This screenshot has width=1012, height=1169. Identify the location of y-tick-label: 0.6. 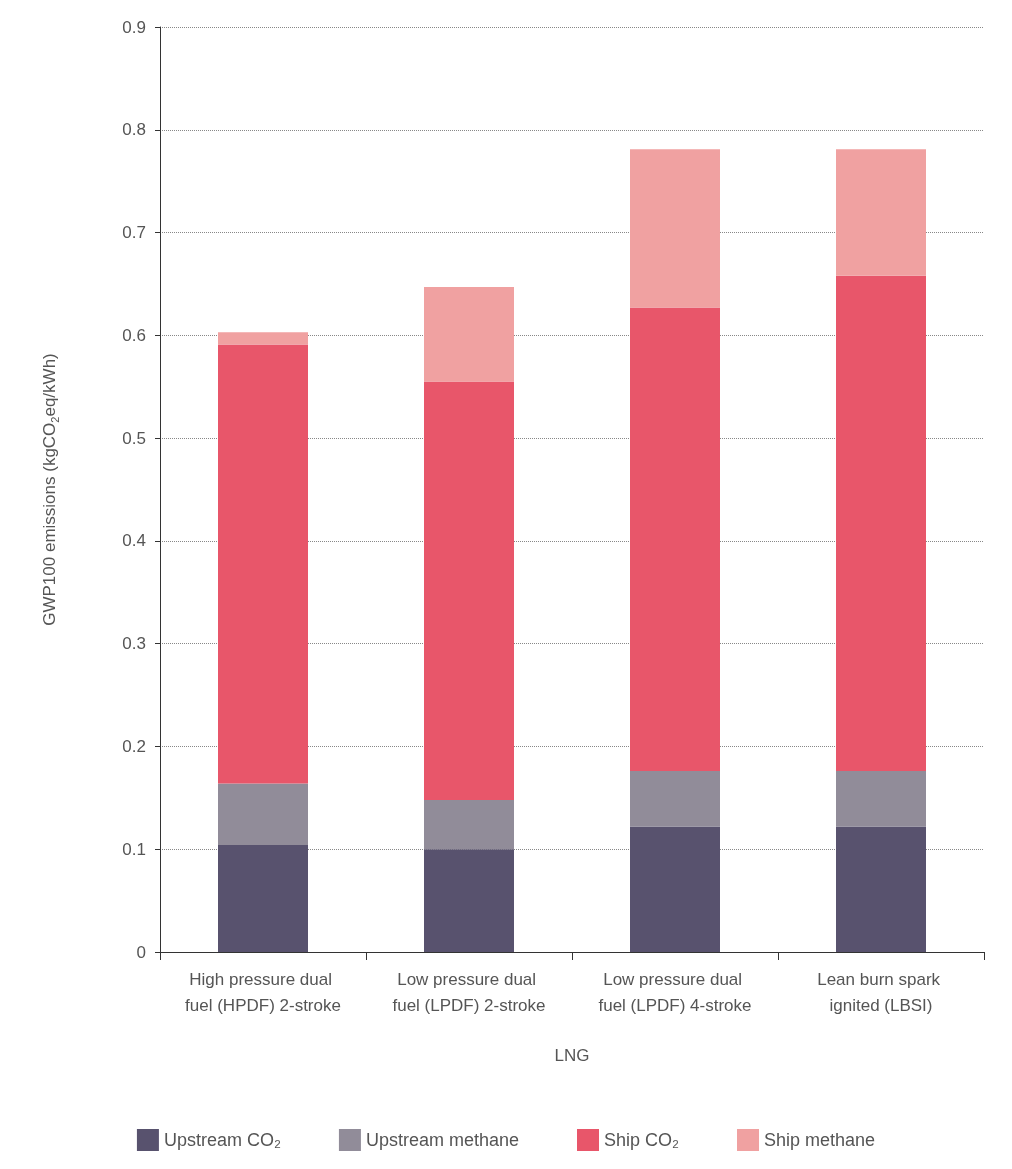
(134, 335).